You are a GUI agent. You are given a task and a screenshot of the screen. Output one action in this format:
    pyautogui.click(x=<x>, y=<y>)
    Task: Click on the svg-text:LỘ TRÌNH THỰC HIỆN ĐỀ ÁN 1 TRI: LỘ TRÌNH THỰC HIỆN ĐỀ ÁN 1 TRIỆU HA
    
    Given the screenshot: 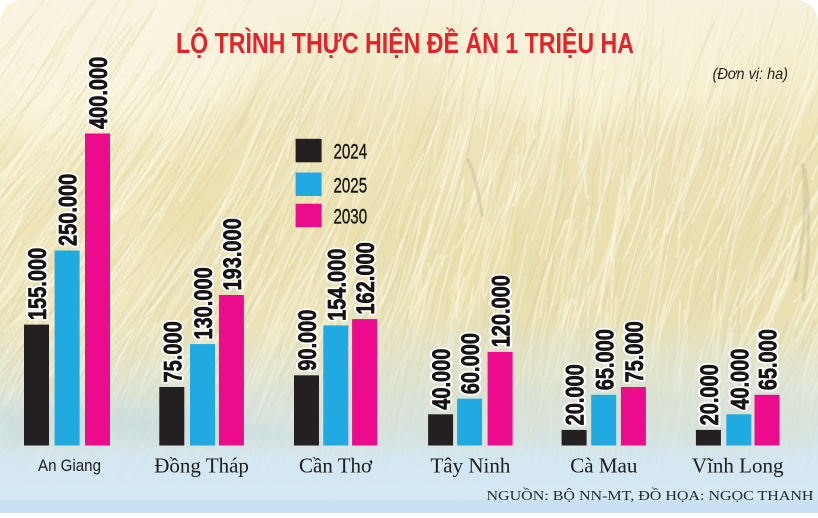 What is the action you would take?
    pyautogui.click(x=405, y=43)
    